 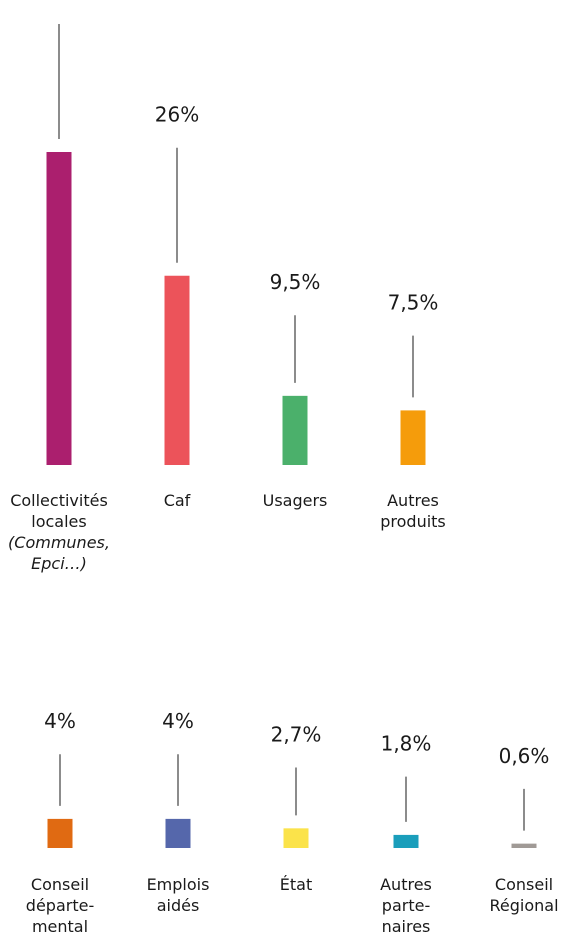 I want to click on category-label: parte-, so click(x=406, y=905).